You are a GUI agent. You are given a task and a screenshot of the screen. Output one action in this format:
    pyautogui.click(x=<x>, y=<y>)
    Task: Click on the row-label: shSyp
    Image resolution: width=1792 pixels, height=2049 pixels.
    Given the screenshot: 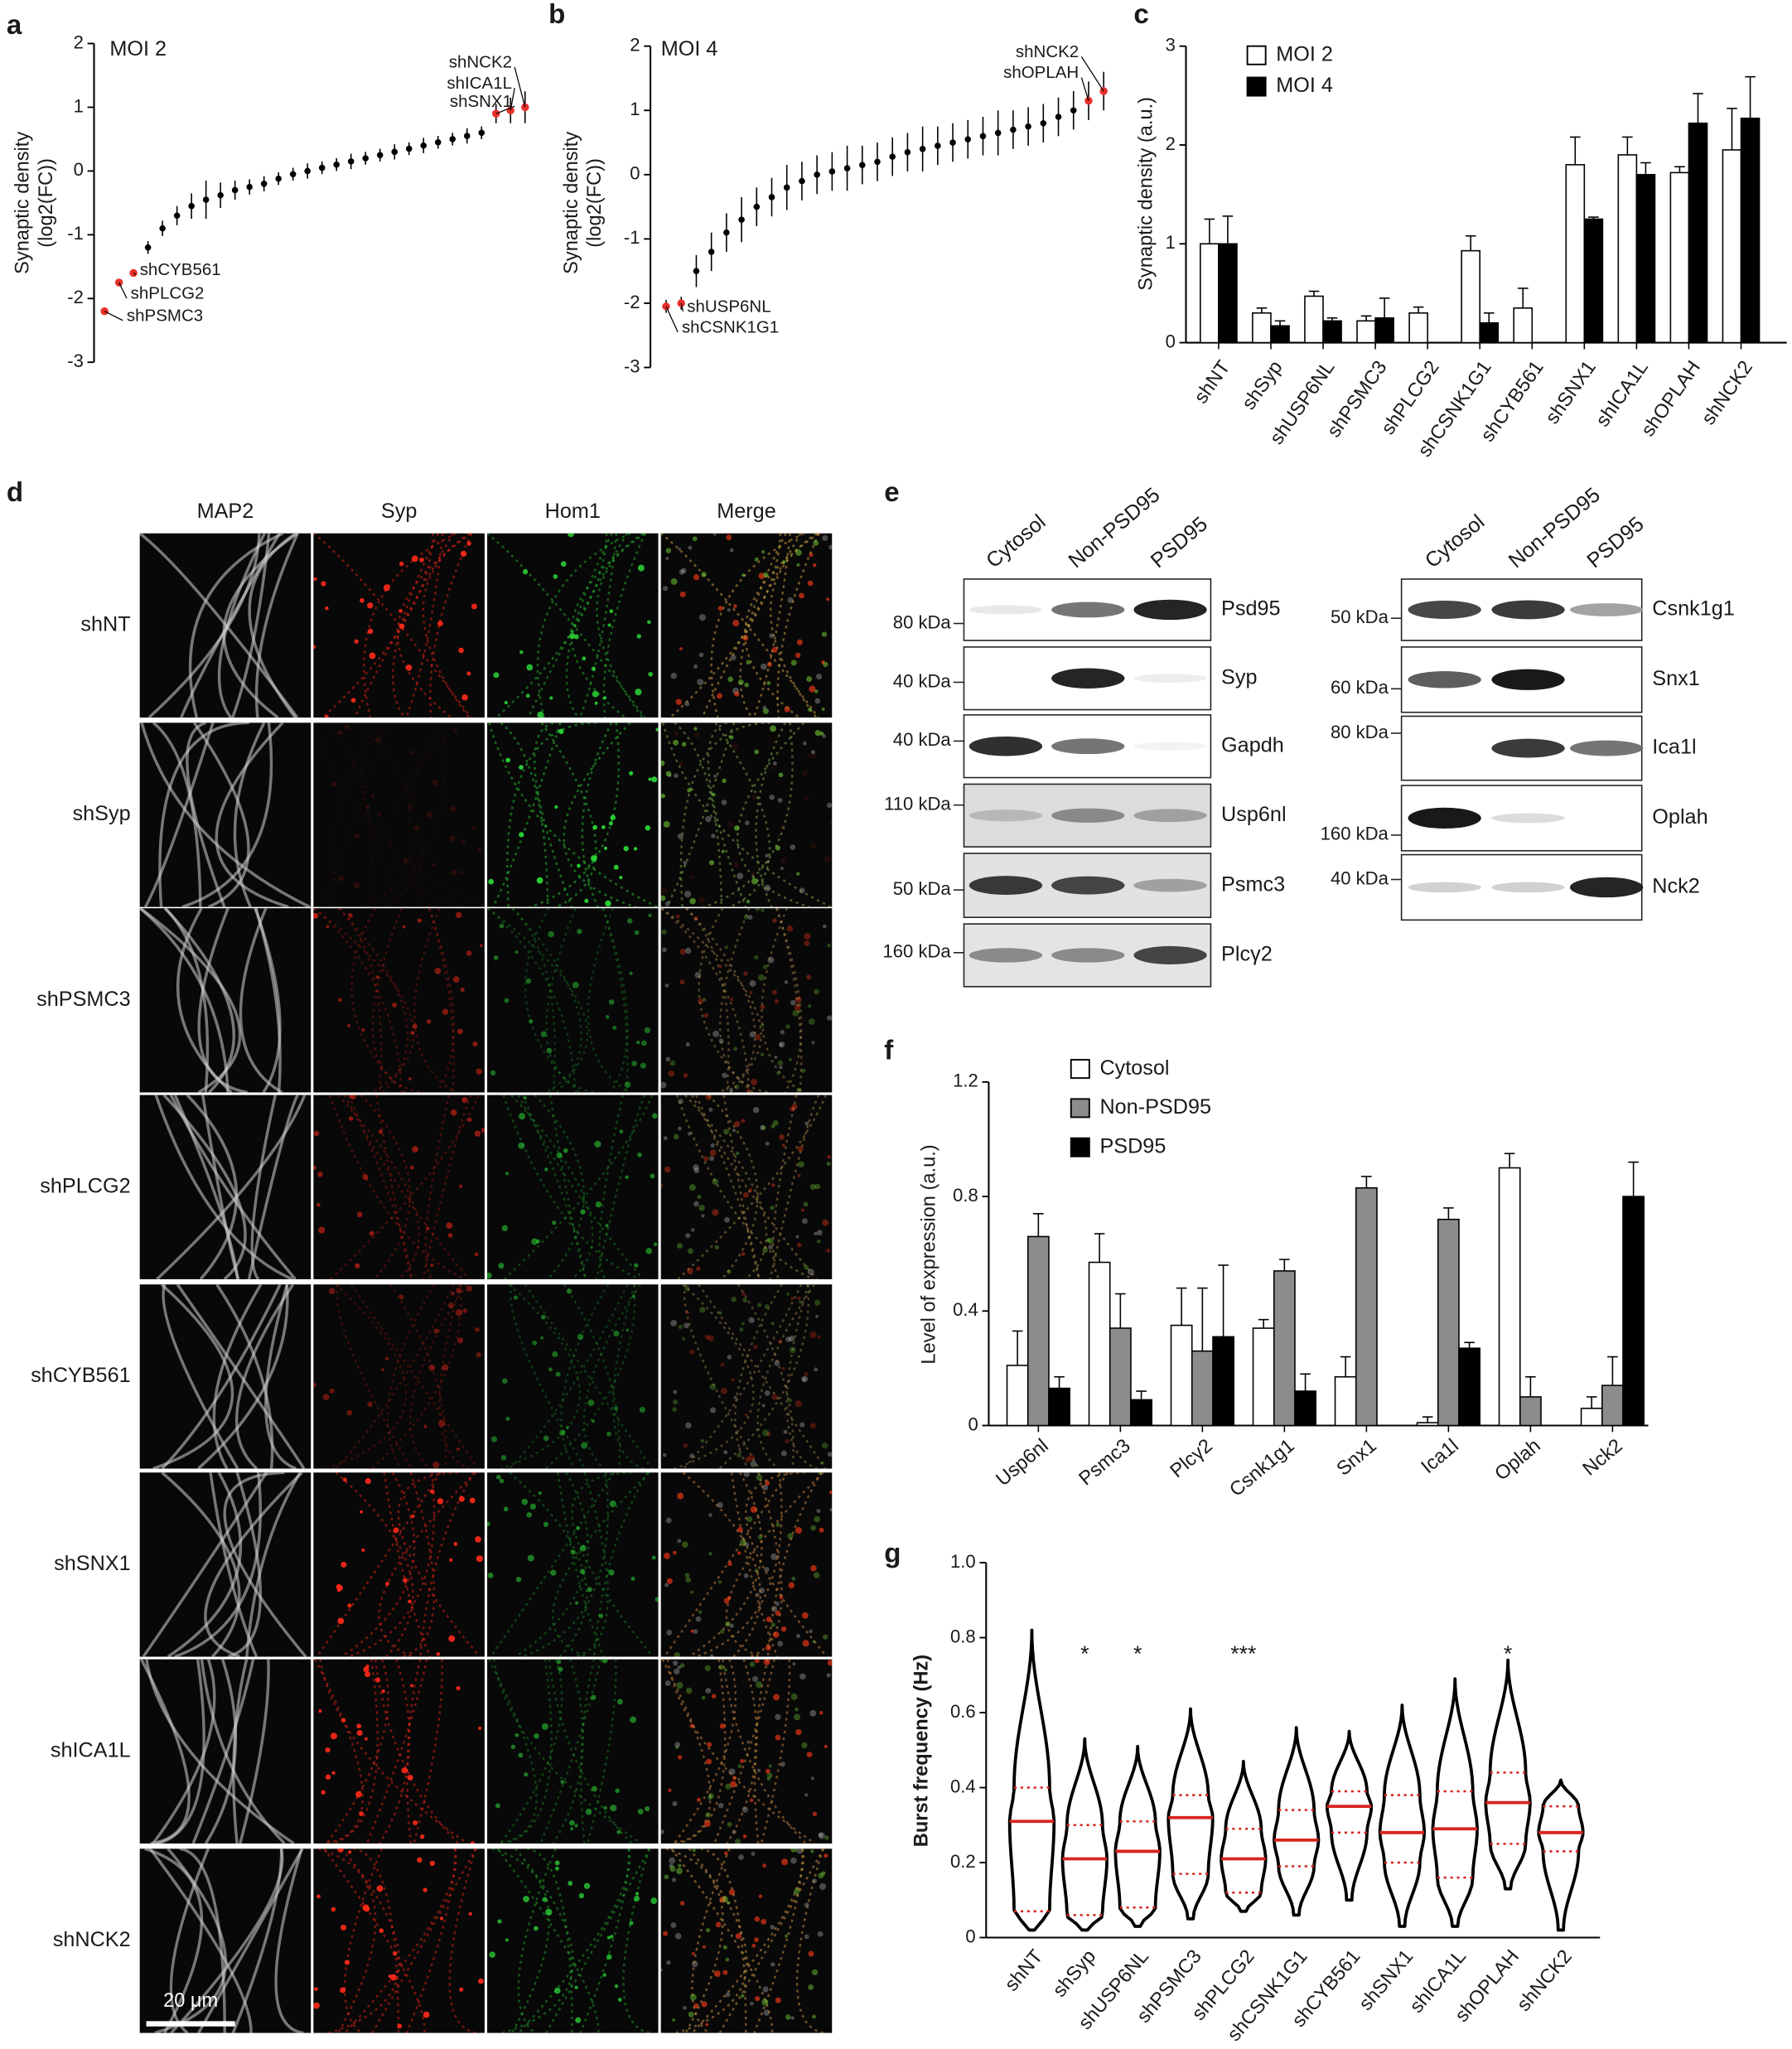 What is the action you would take?
    pyautogui.click(x=102, y=813)
    